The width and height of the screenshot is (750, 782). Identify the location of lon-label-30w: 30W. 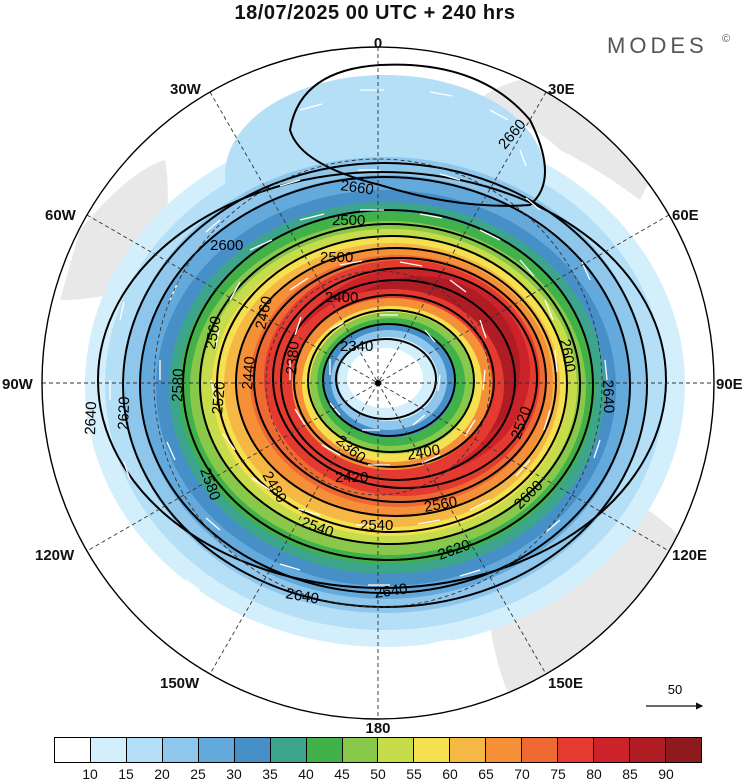
(186, 89).